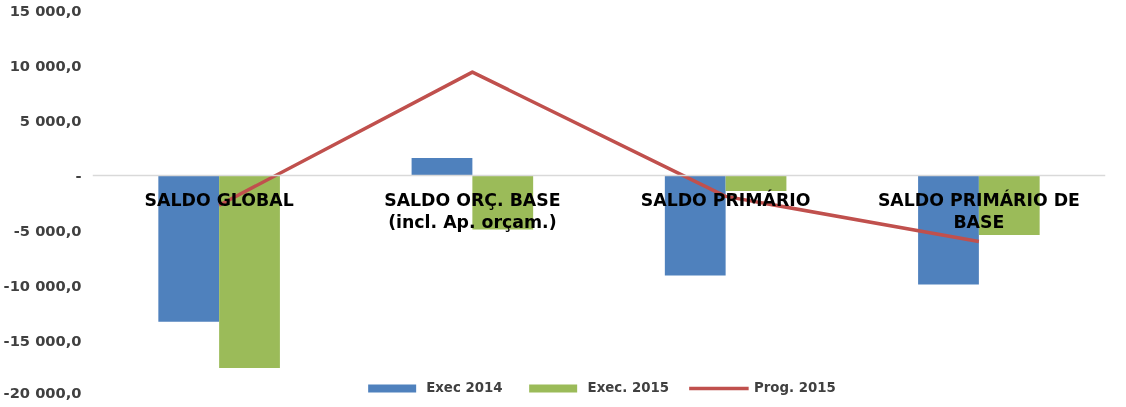 The image size is (1126, 407). Describe the element at coordinates (464, 387) in the screenshot. I see `legend-label: Exec 2014` at that location.